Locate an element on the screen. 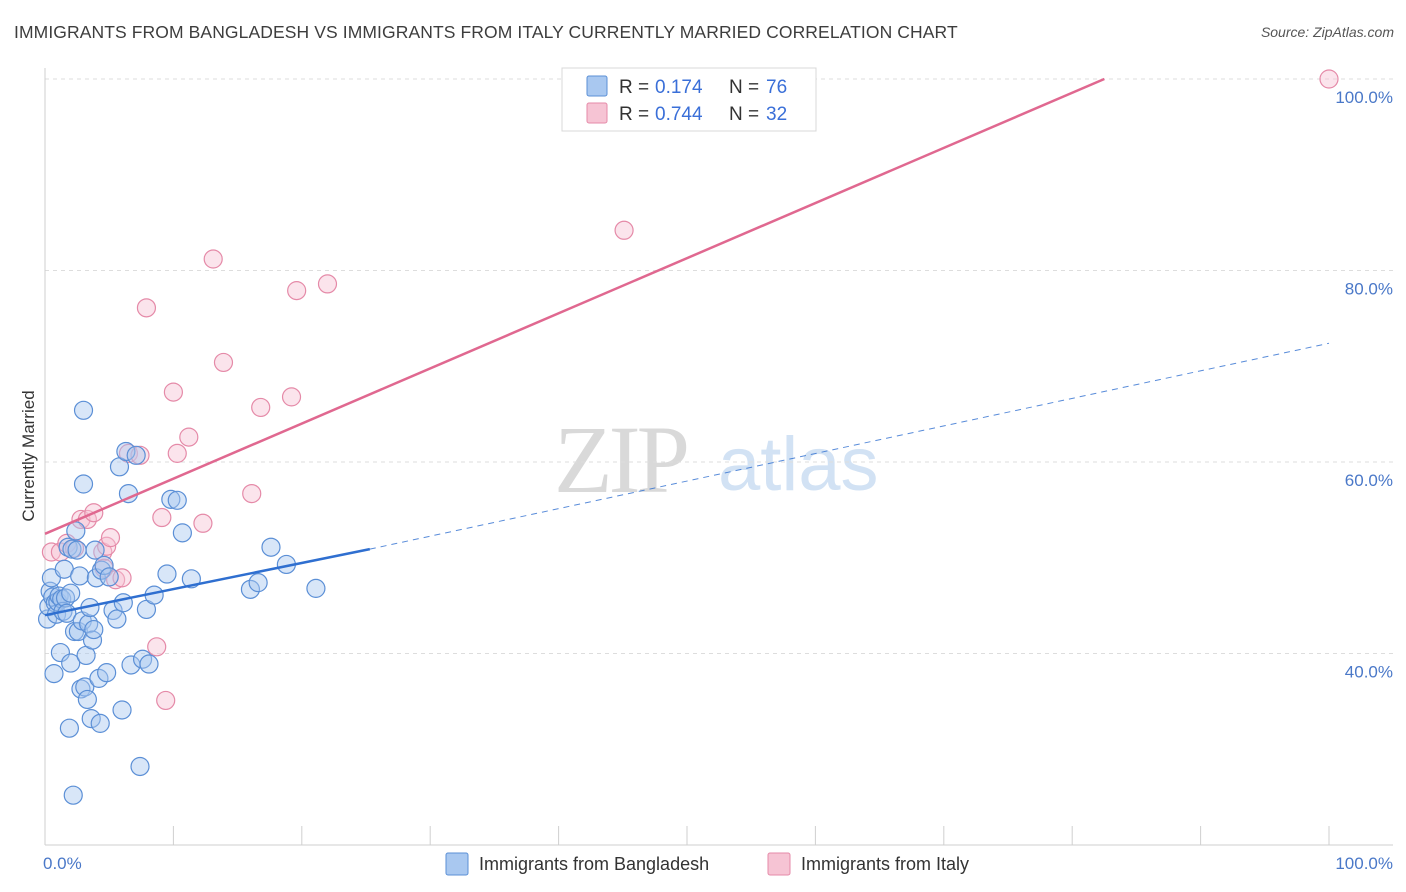 The width and height of the screenshot is (1406, 892). y-tick-labels: 40.0% 60.0% 80.0% 100.0% is located at coordinates (1364, 385).